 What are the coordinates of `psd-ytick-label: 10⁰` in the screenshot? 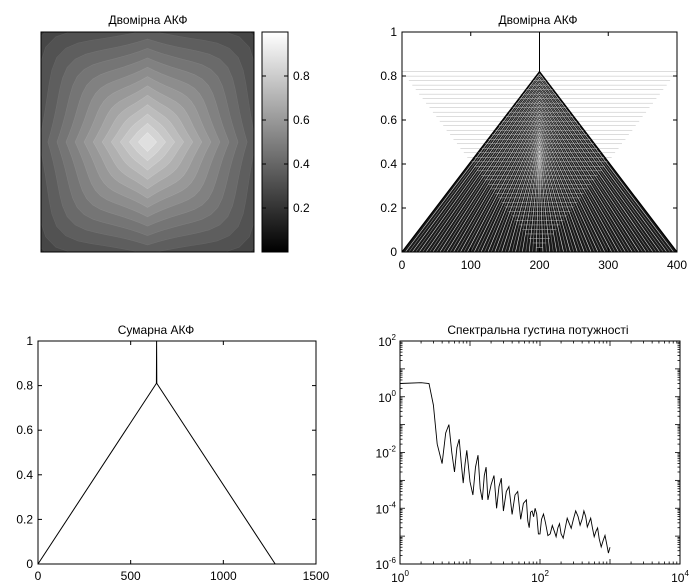 It's located at (387, 397).